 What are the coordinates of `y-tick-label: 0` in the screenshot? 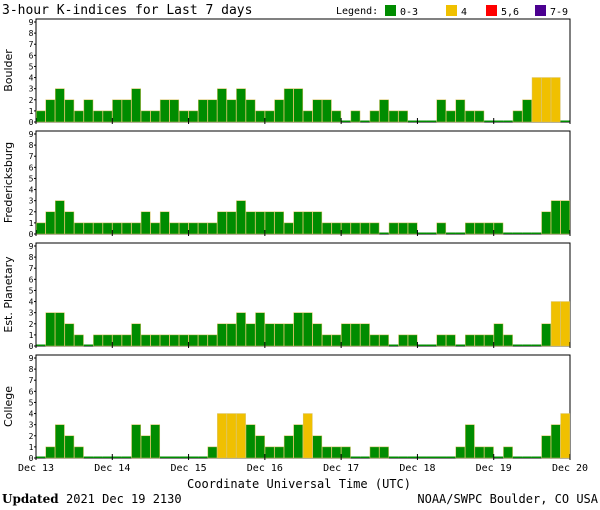 It's located at (31, 122).